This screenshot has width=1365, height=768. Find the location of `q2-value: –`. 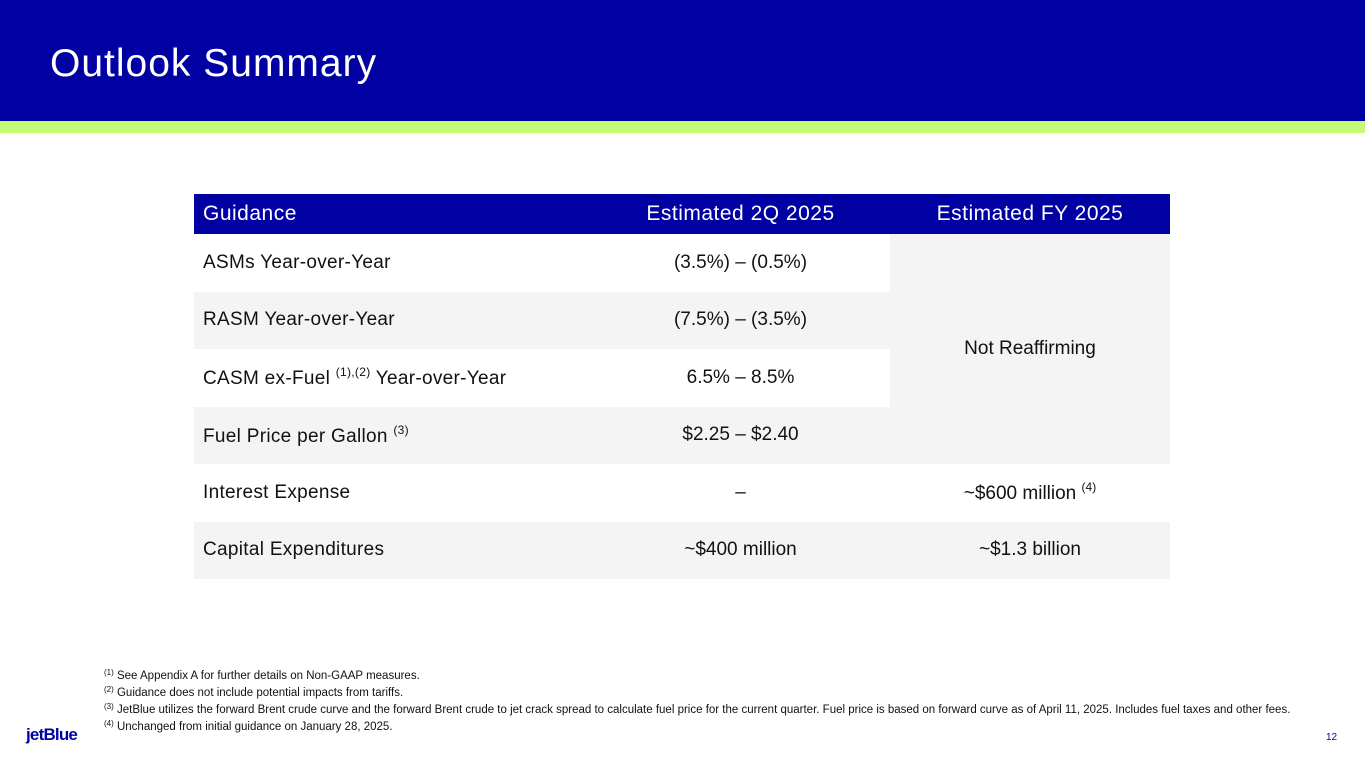

q2-value: – is located at coordinates (740, 492).